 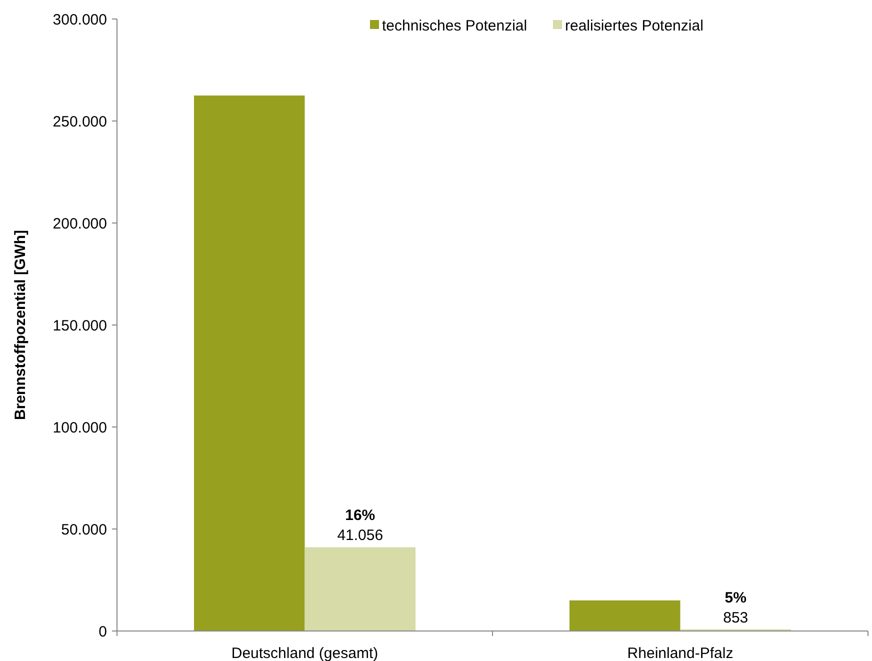 I want to click on y-tick-label: 300.000, so click(x=79, y=19).